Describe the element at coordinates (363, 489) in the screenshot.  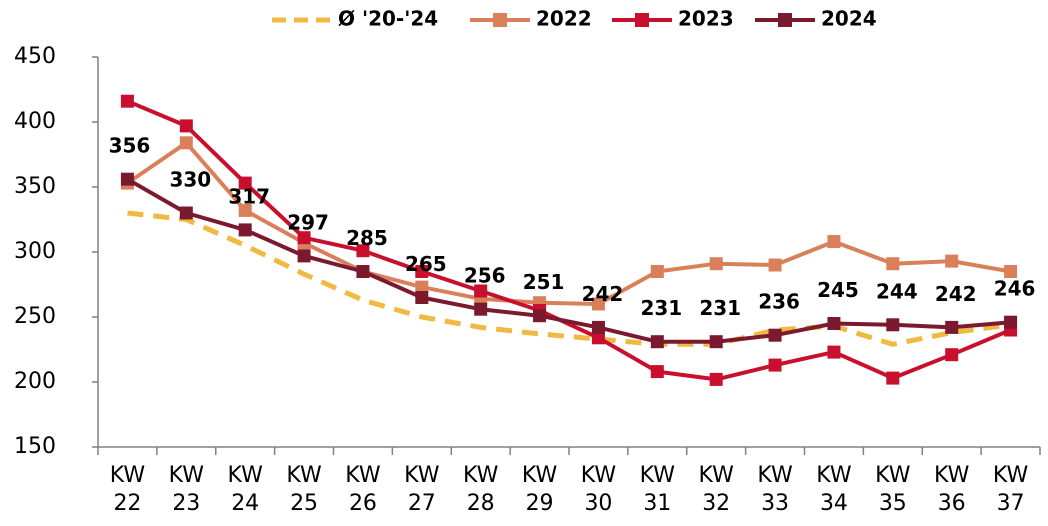
I see `x-tick-label: KW 26` at that location.